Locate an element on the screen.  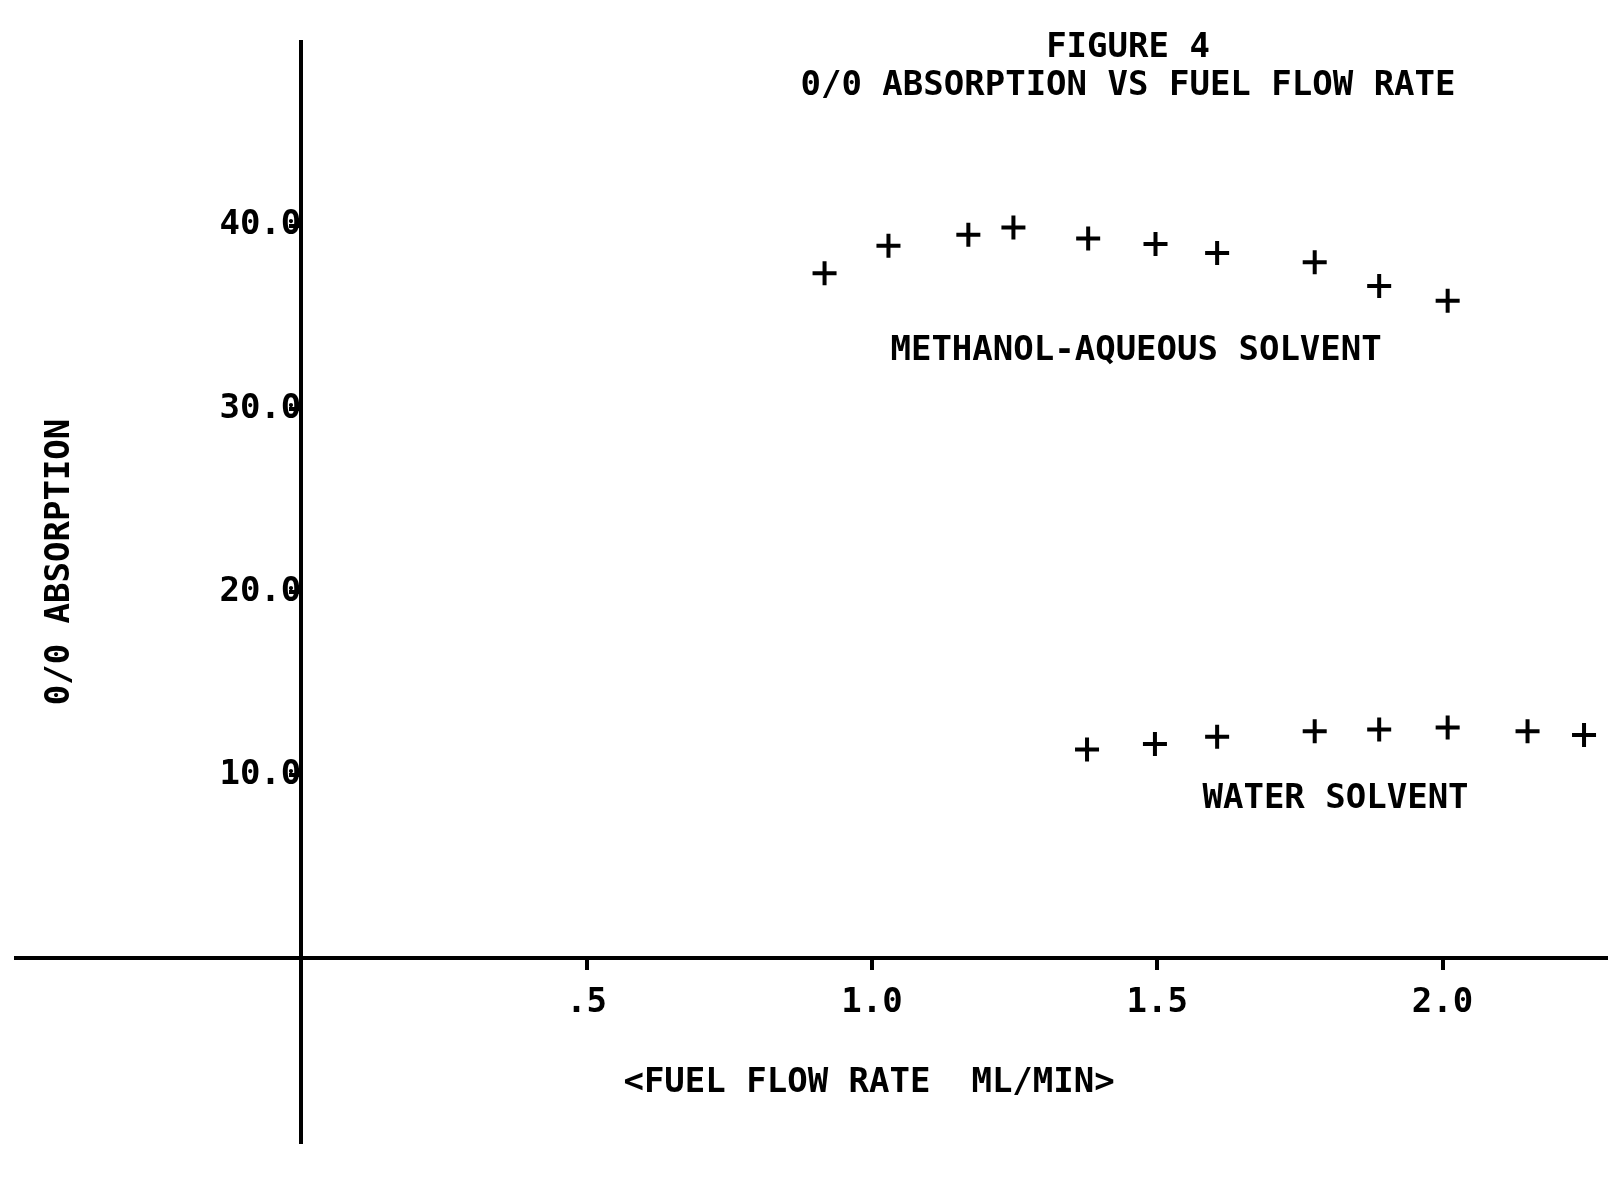
y-tick-label: 40.0 is located at coordinates (260, 222).